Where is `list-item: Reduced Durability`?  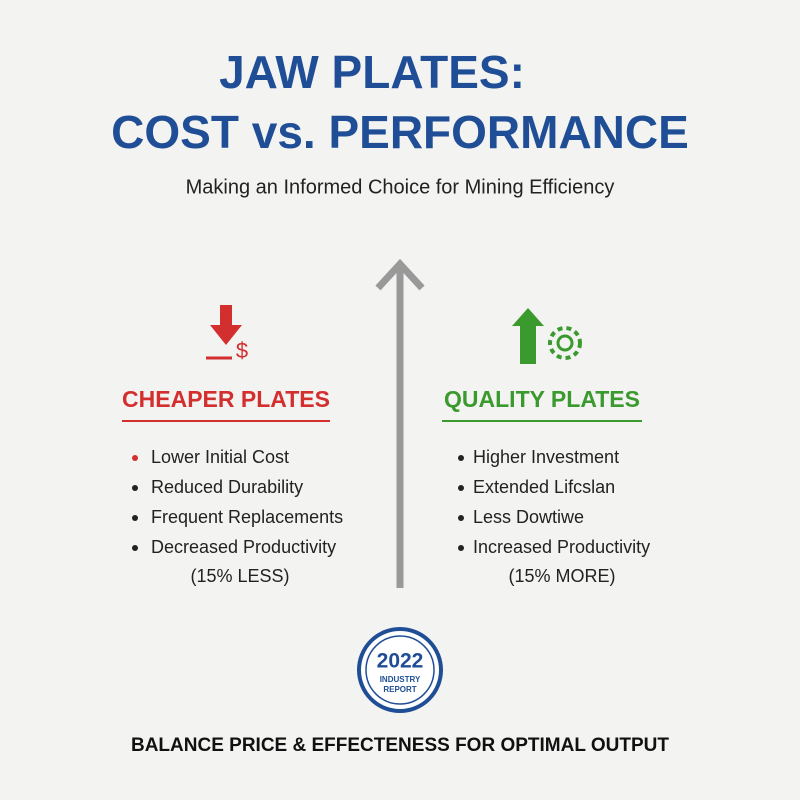
list-item: Reduced Durability is located at coordinates (227, 487).